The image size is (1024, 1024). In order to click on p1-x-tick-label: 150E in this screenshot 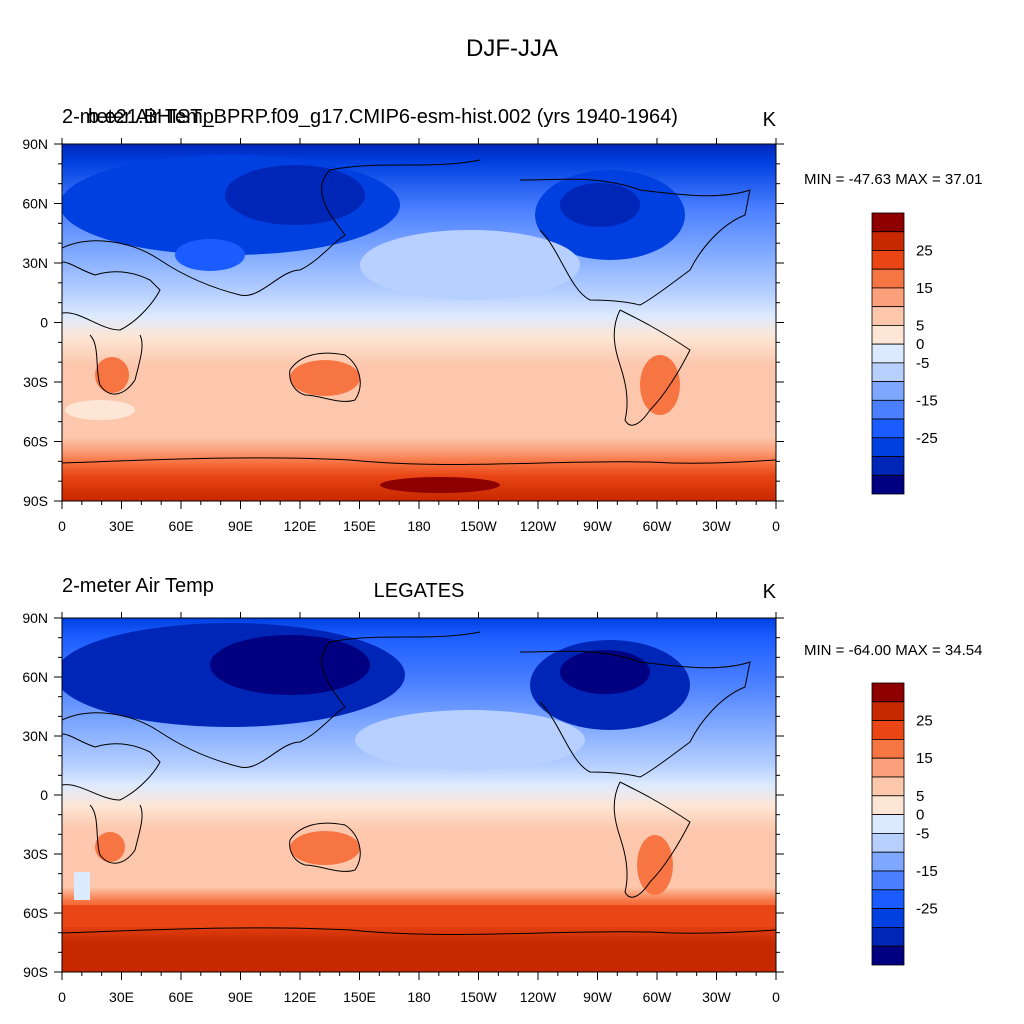, I will do `click(359, 526)`.